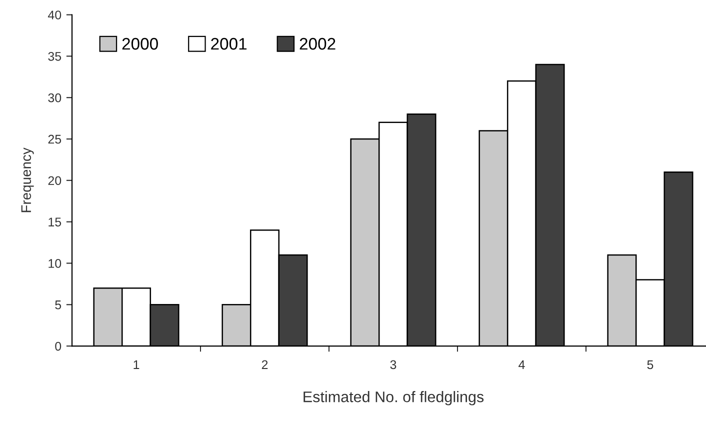 Image resolution: width=706 pixels, height=422 pixels. I want to click on x-tick-label: 3, so click(393, 365).